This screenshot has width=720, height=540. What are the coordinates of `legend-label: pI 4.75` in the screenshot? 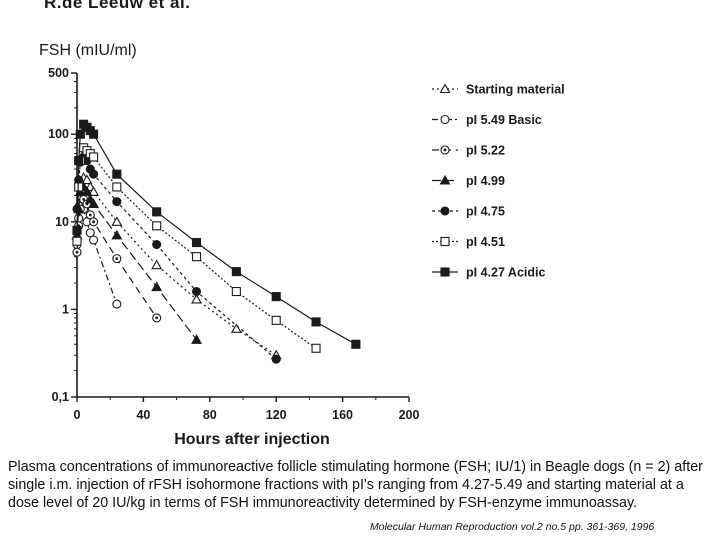 It's located at (485, 212).